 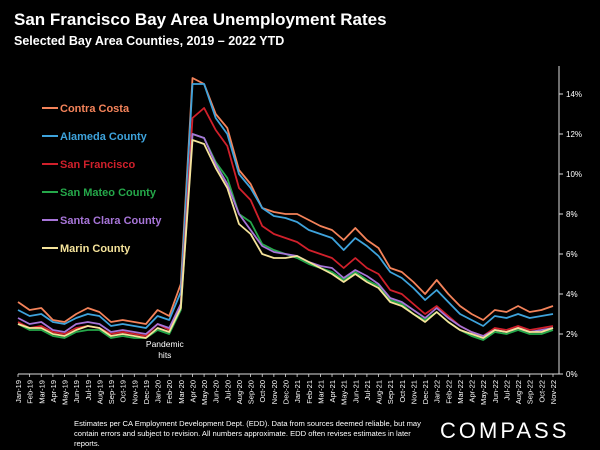 I want to click on x-tick-label: Feb-22, so click(x=448, y=392).